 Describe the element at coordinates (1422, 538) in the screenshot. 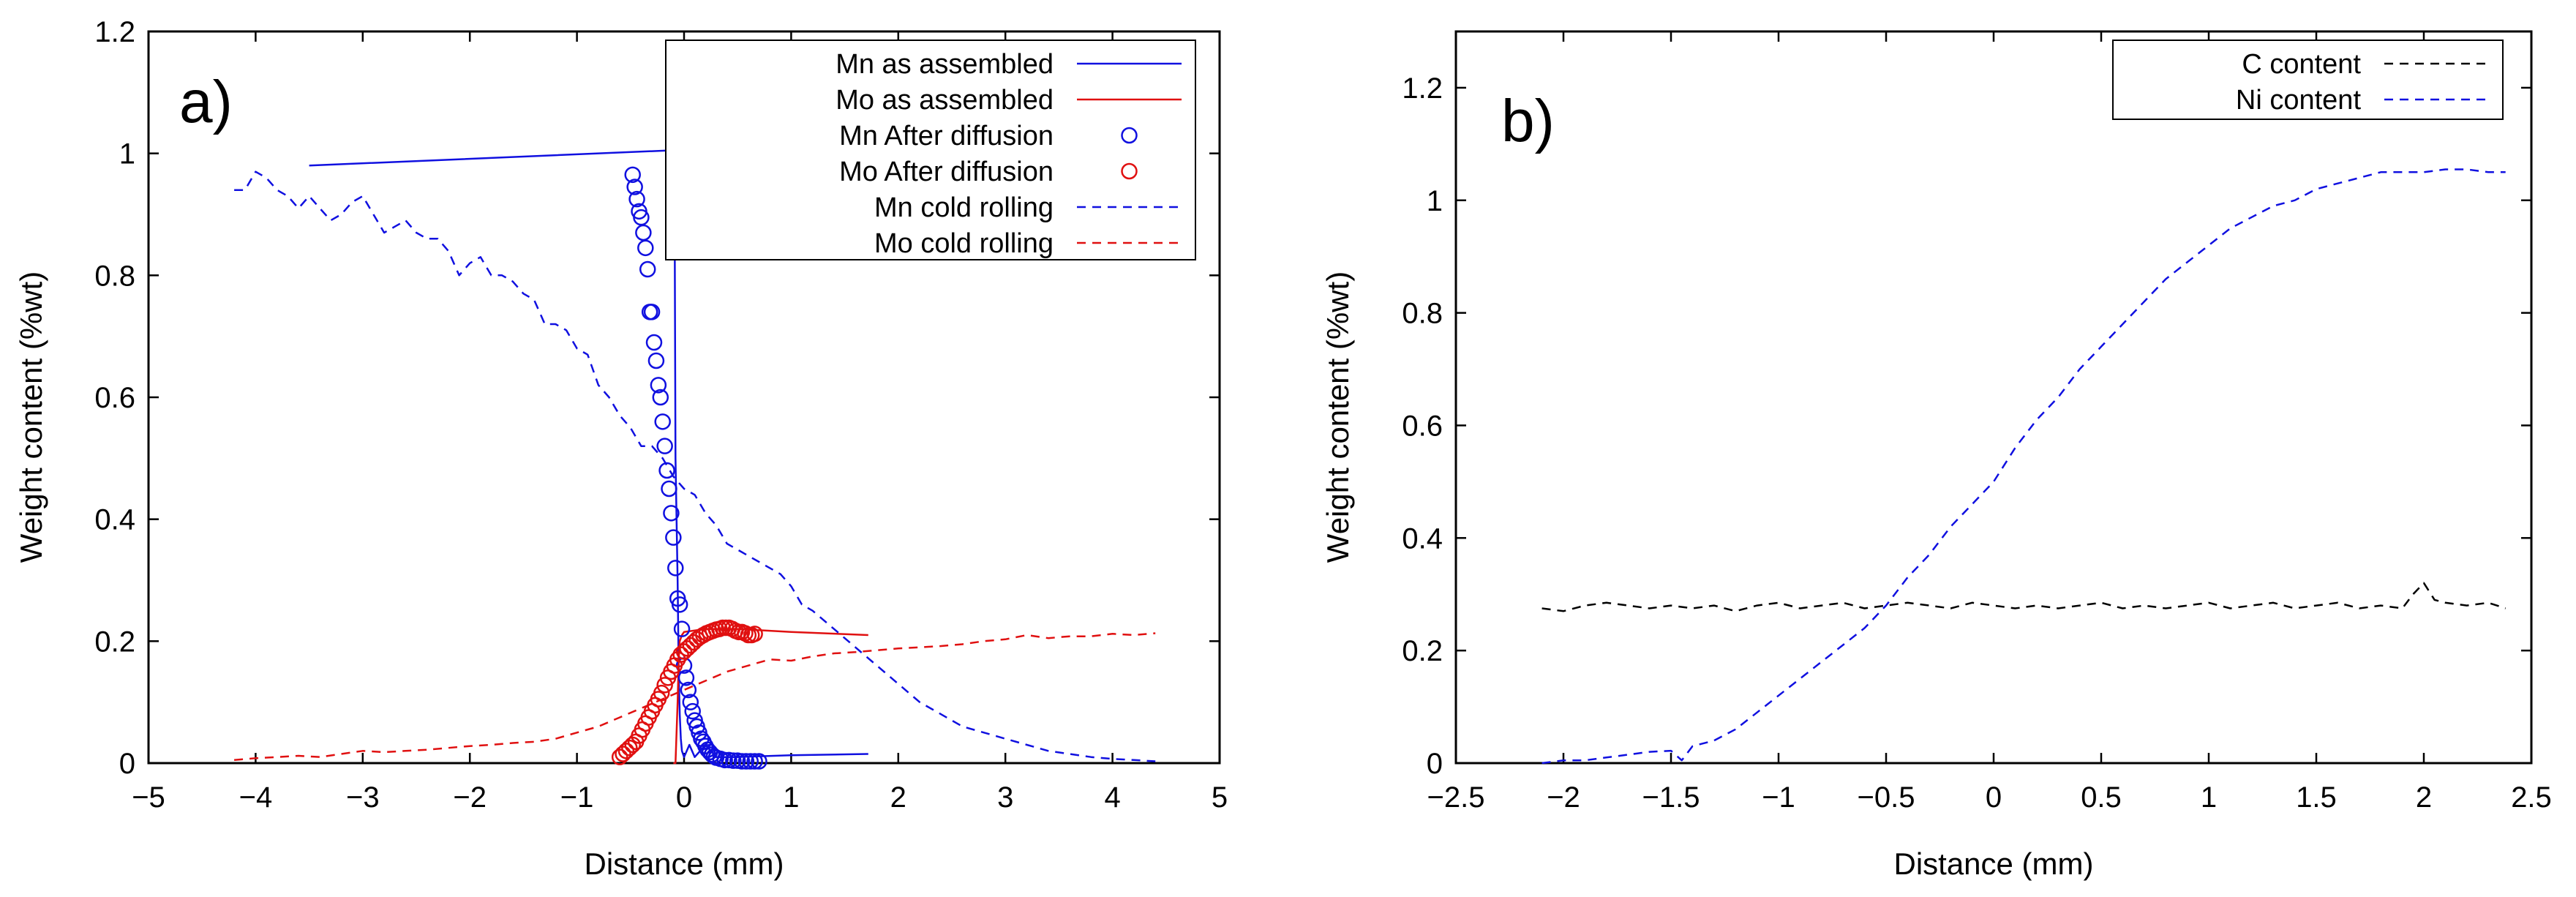

I see `panel-b-y-tick-label: 0.4` at that location.